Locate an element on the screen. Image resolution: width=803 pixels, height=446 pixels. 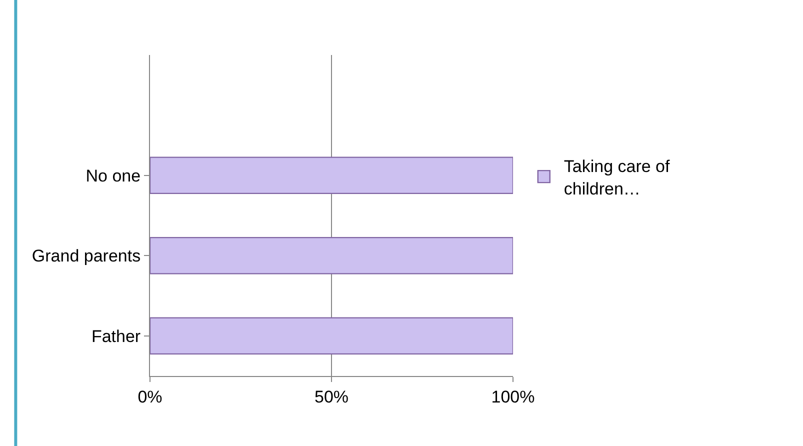
x-tick-label: 100% is located at coordinates (513, 396).